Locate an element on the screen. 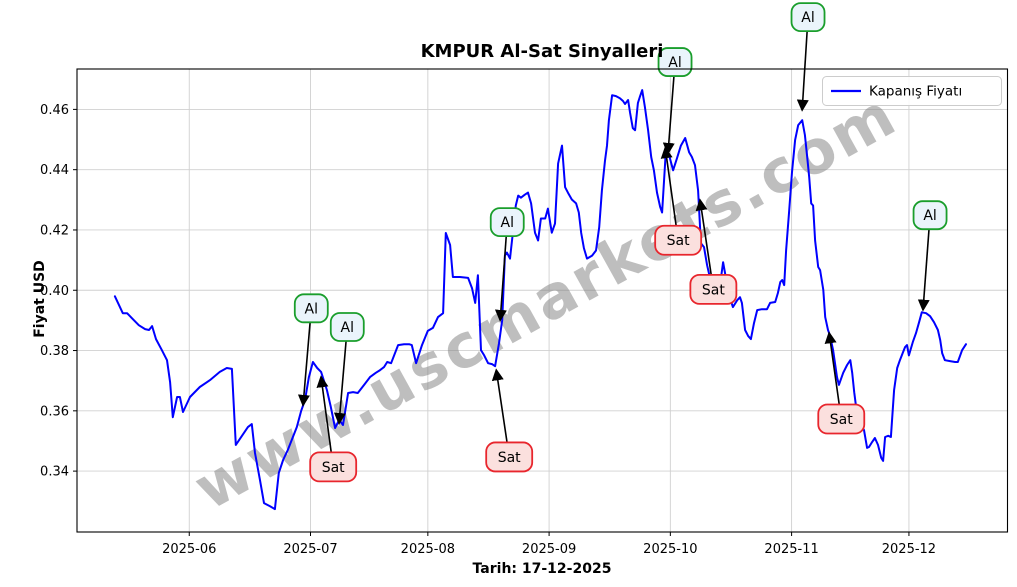 The height and width of the screenshot is (587, 1017). x-tick-label: 2025-10 is located at coordinates (670, 549).